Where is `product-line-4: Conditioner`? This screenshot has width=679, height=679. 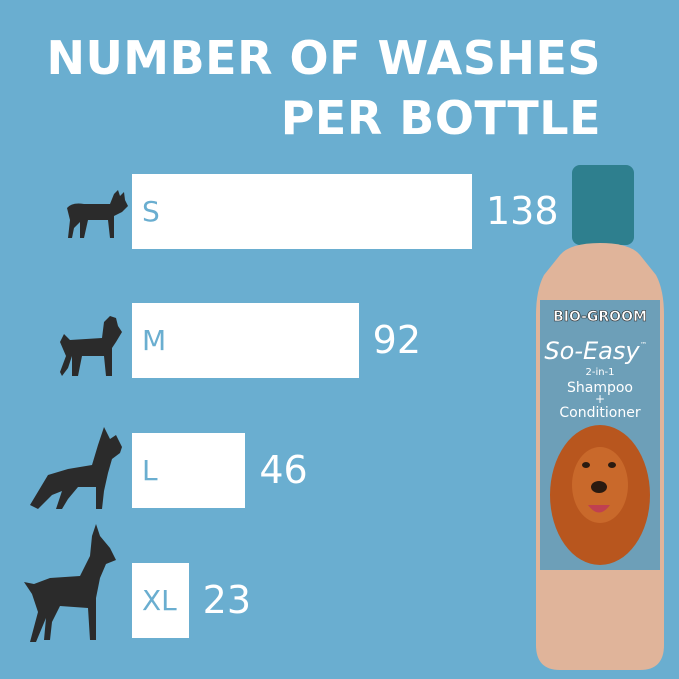
product-line-4: Conditioner is located at coordinates (599, 413).